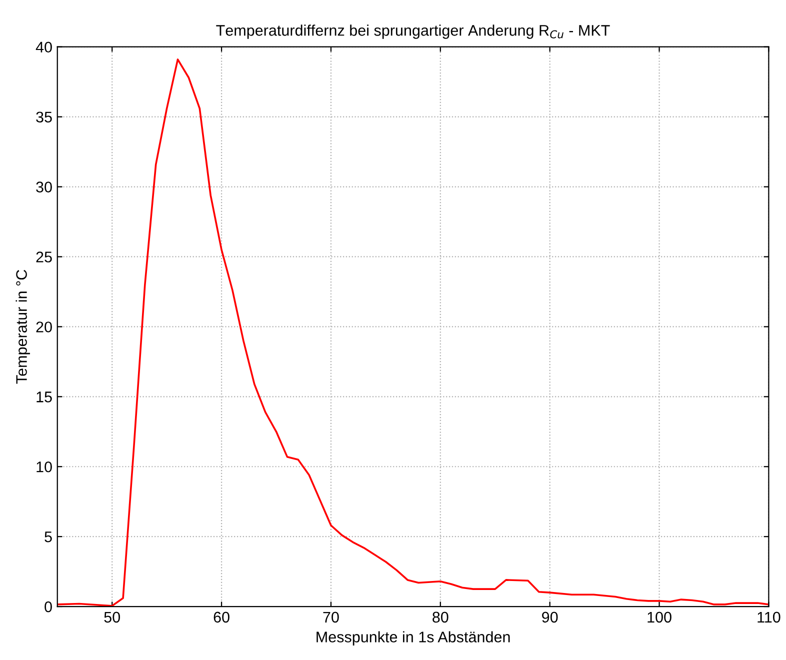  What do you see at coordinates (48, 537) in the screenshot?
I see `y-tick-label: 5` at bounding box center [48, 537].